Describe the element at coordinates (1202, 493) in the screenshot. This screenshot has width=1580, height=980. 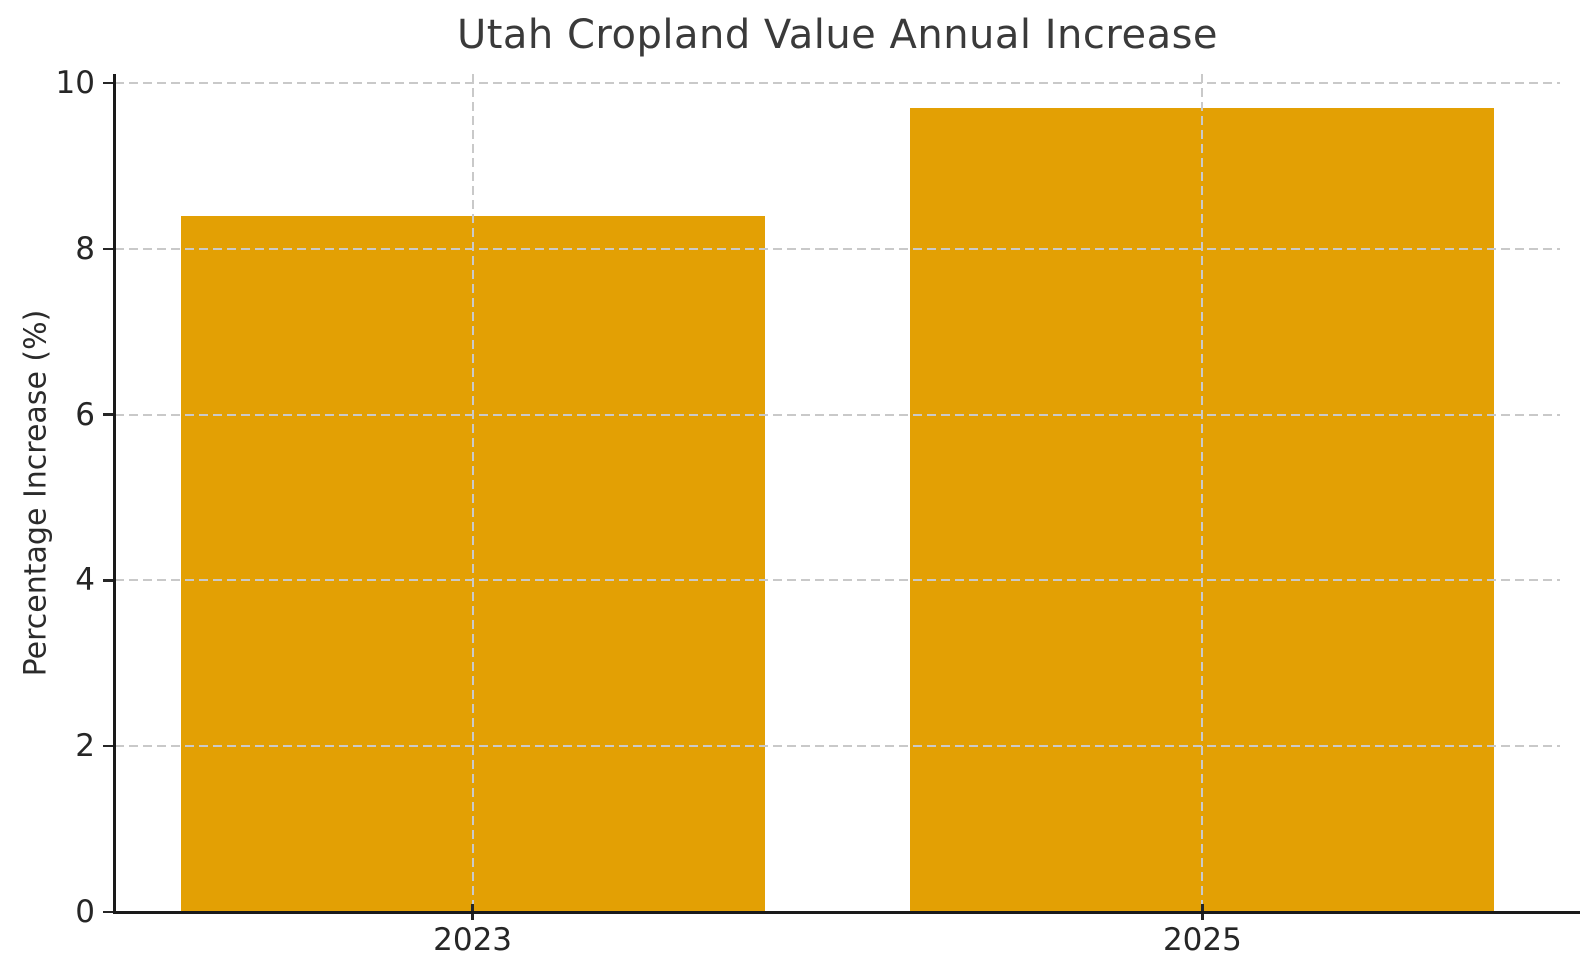
I see `v-gridline-2025` at that location.